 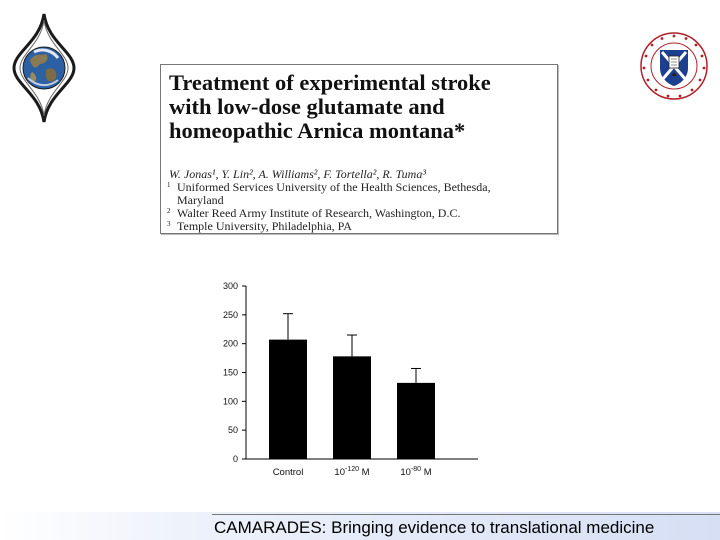 I want to click on x-tick-label: 10-80 M, so click(x=415, y=472).